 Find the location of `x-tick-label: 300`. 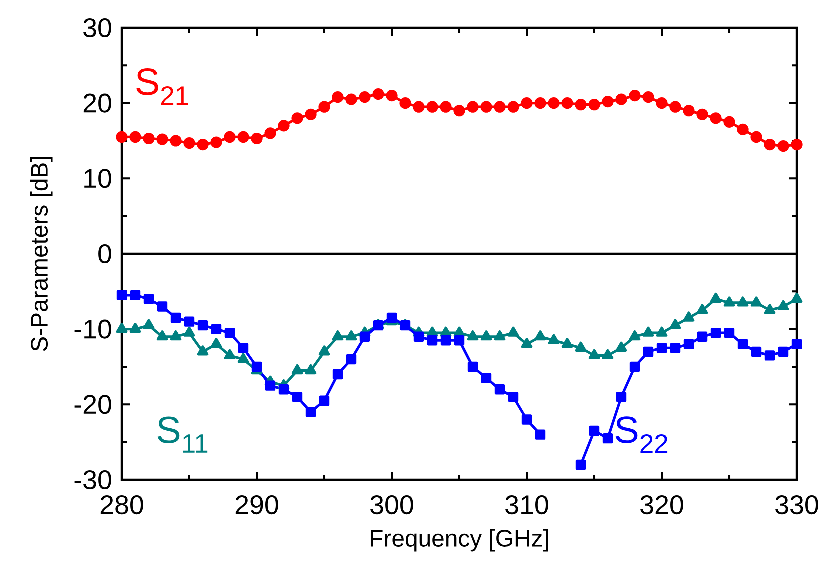

x-tick-label: 300 is located at coordinates (392, 505).